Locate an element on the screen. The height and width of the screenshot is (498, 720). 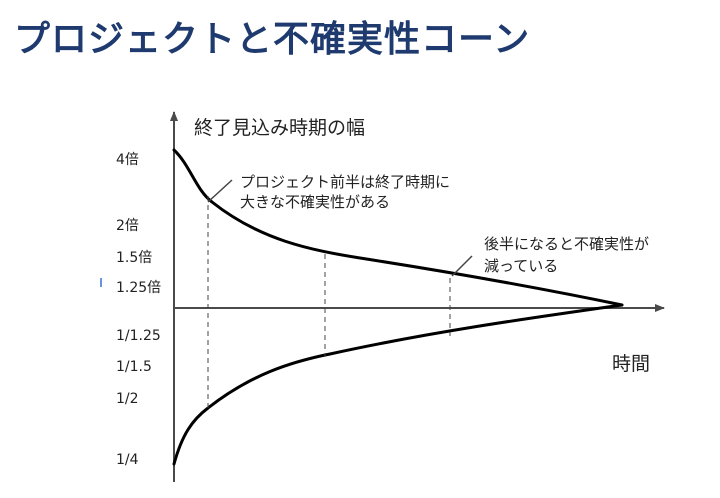
tick-label-4x: 4倍 is located at coordinates (127, 160).